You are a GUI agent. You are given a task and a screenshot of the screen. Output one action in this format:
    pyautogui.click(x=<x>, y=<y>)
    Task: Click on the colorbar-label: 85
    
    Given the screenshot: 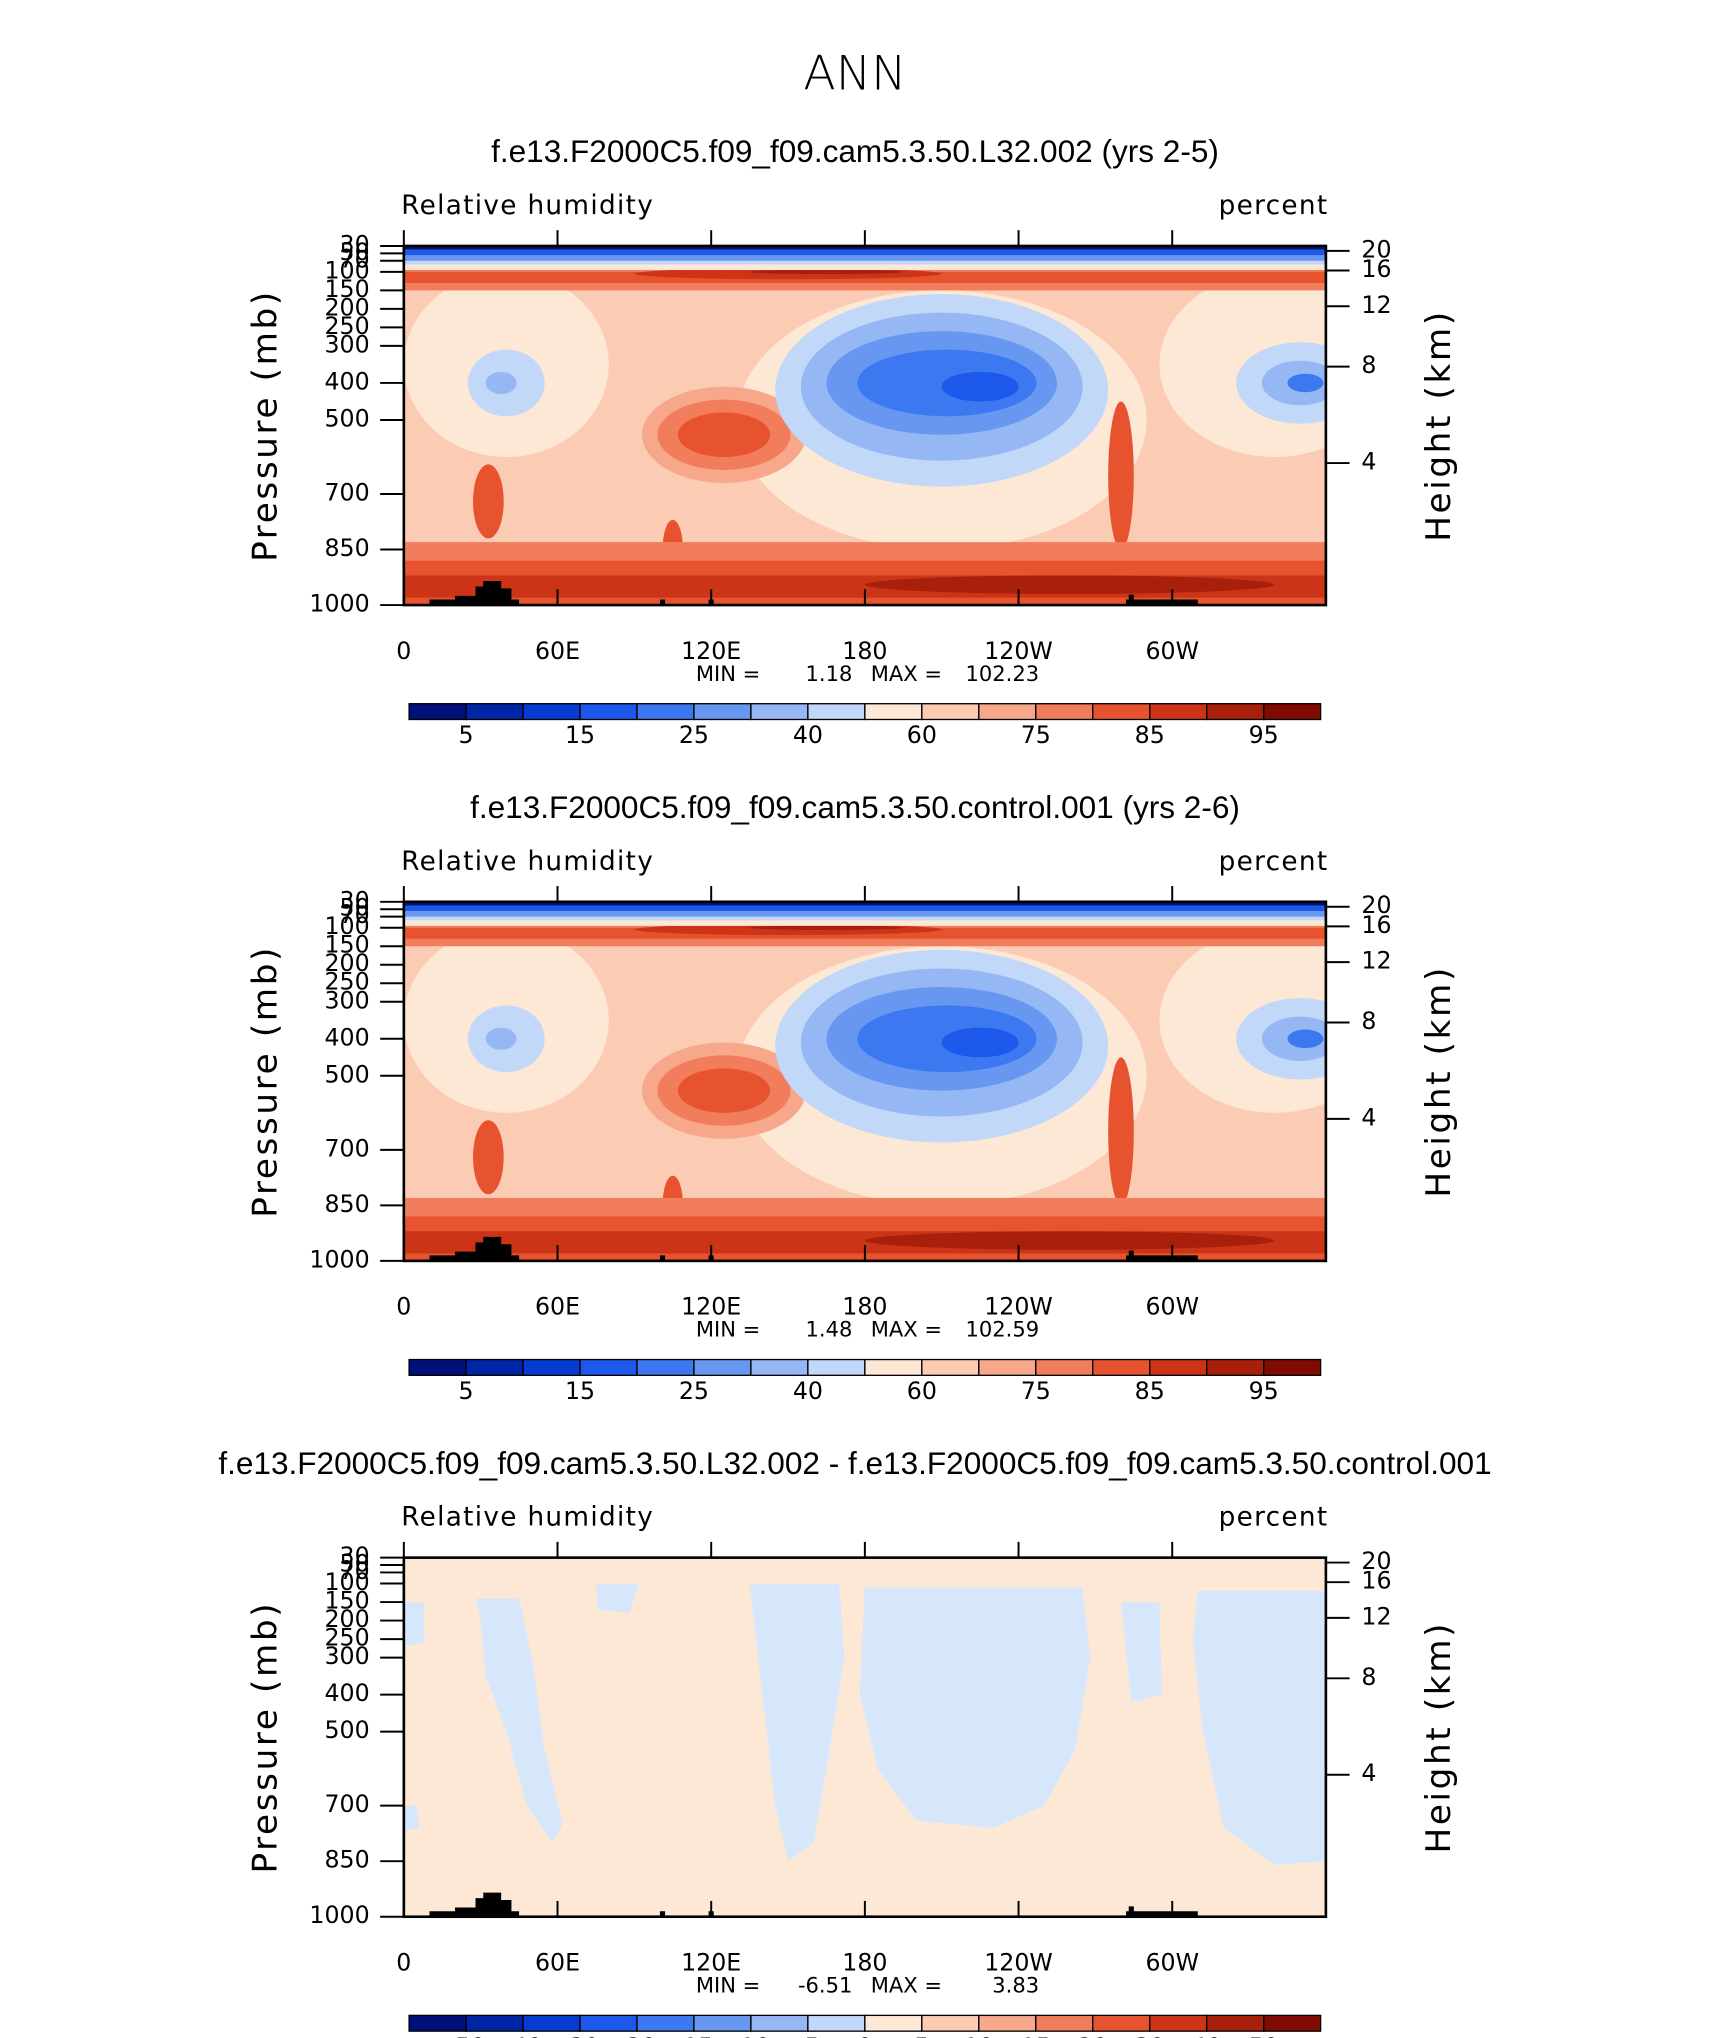 What is the action you would take?
    pyautogui.click(x=1150, y=735)
    